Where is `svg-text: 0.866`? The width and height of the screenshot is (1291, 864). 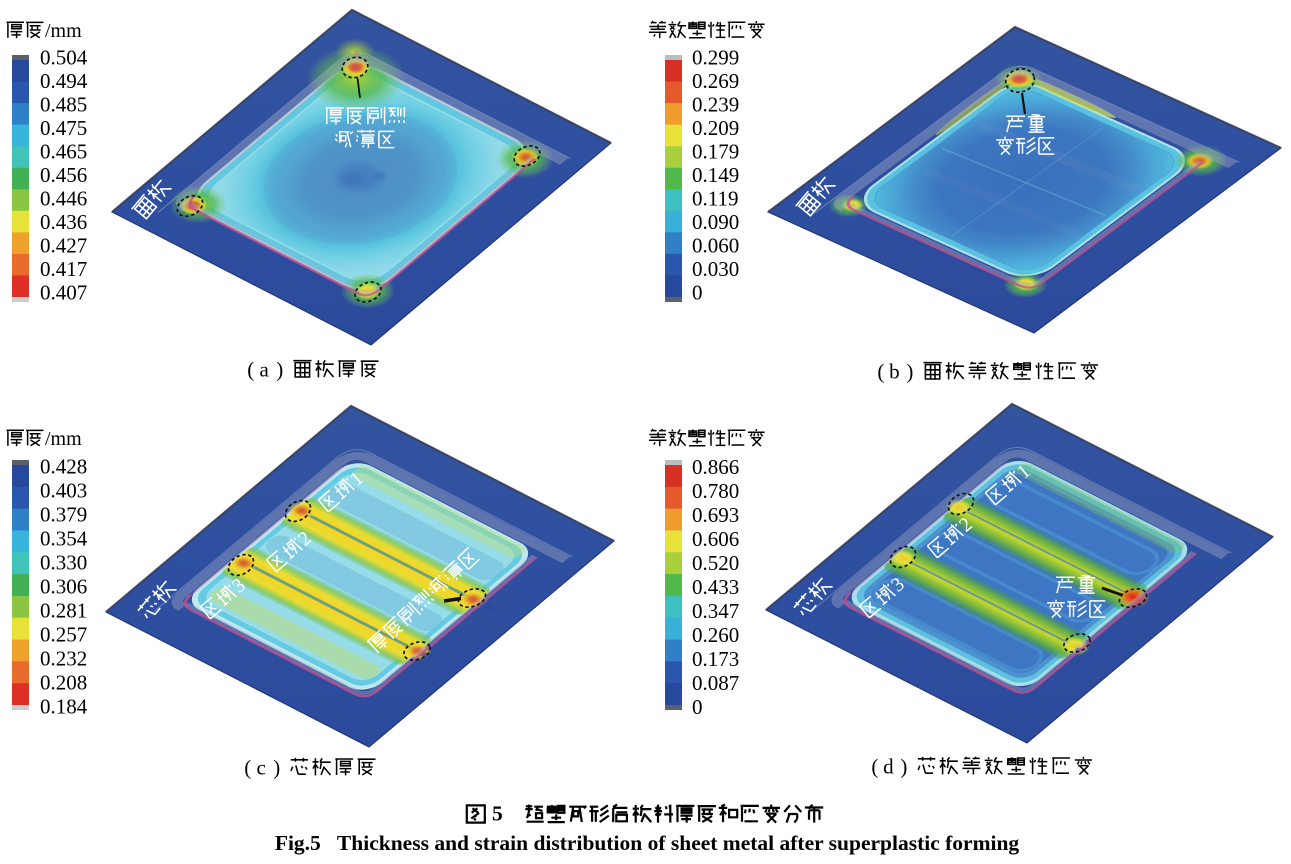 svg-text: 0.866 is located at coordinates (715, 467).